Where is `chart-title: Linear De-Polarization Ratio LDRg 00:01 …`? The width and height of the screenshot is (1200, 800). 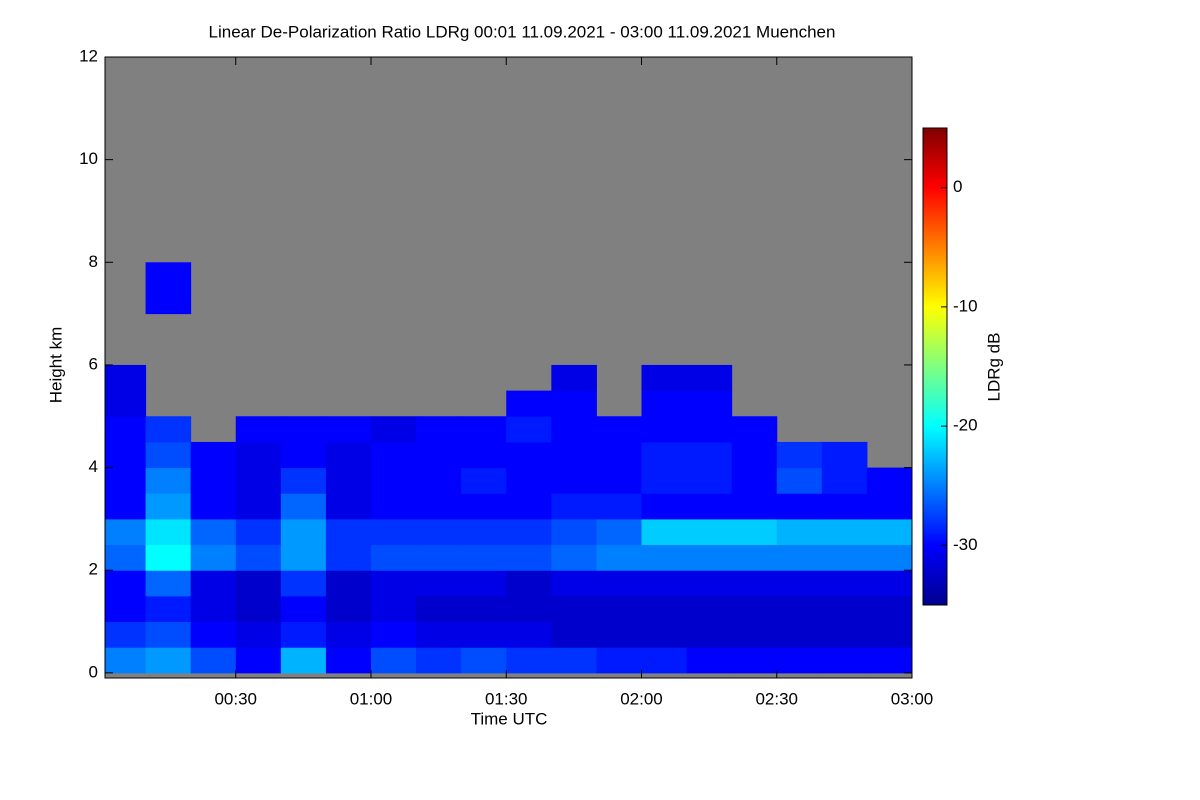
chart-title: Linear De-Polarization Ratio LDRg 00:01 … is located at coordinates (522, 31).